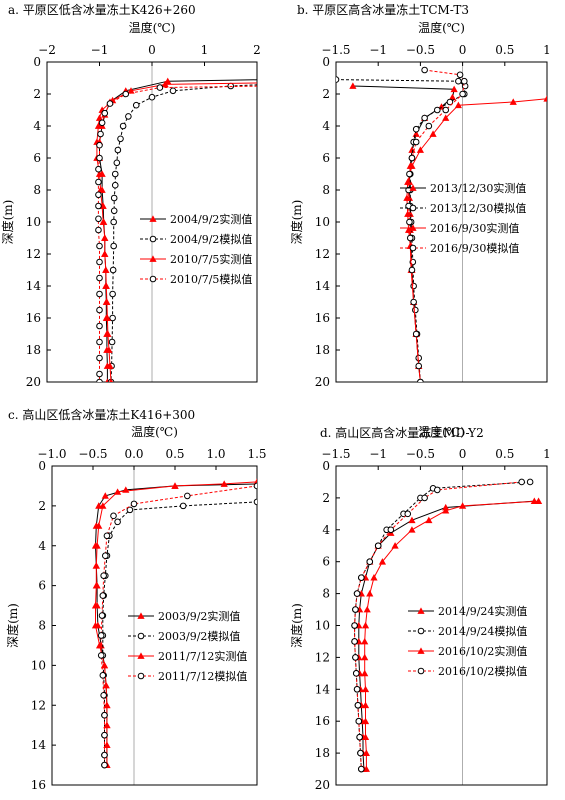 This screenshot has width=565, height=800. I want to click on chart-title: b. 平原区高含冰量冻土TCM-T3, so click(383, 9).